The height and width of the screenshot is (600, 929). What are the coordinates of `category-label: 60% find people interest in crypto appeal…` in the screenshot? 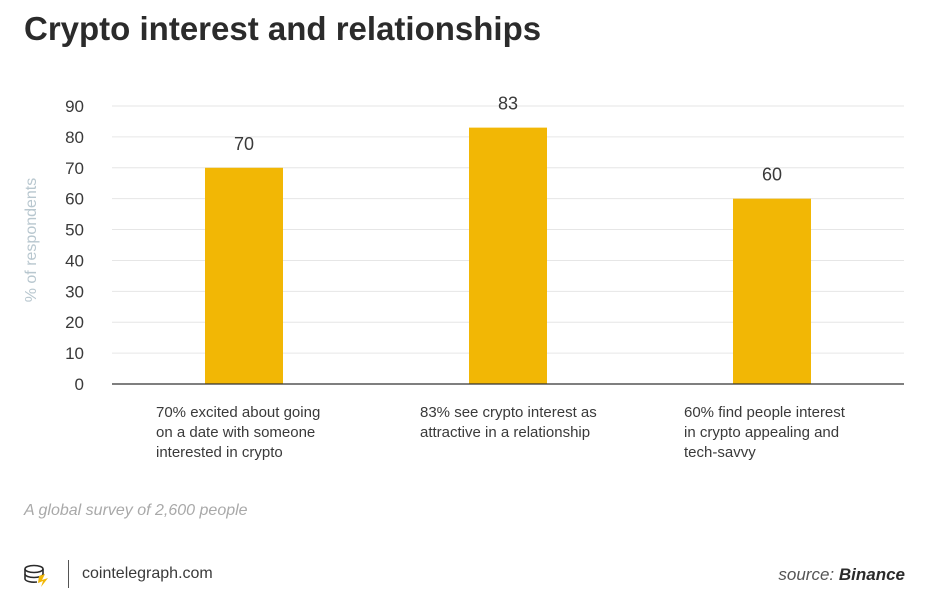 It's located at (784, 433).